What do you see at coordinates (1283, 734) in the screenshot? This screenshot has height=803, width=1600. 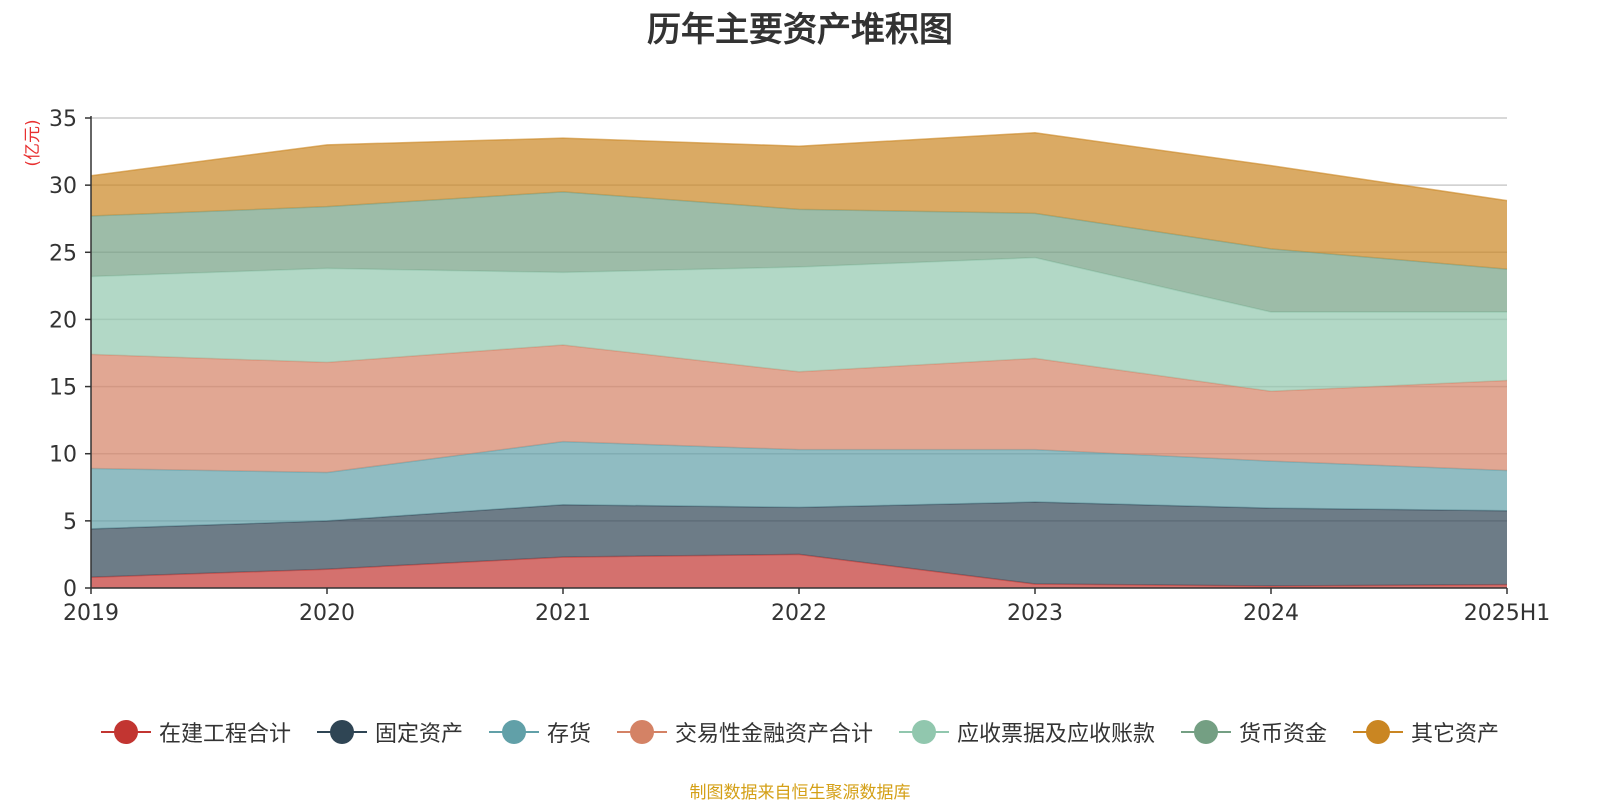 I see `legend-label: 货币资金` at bounding box center [1283, 734].